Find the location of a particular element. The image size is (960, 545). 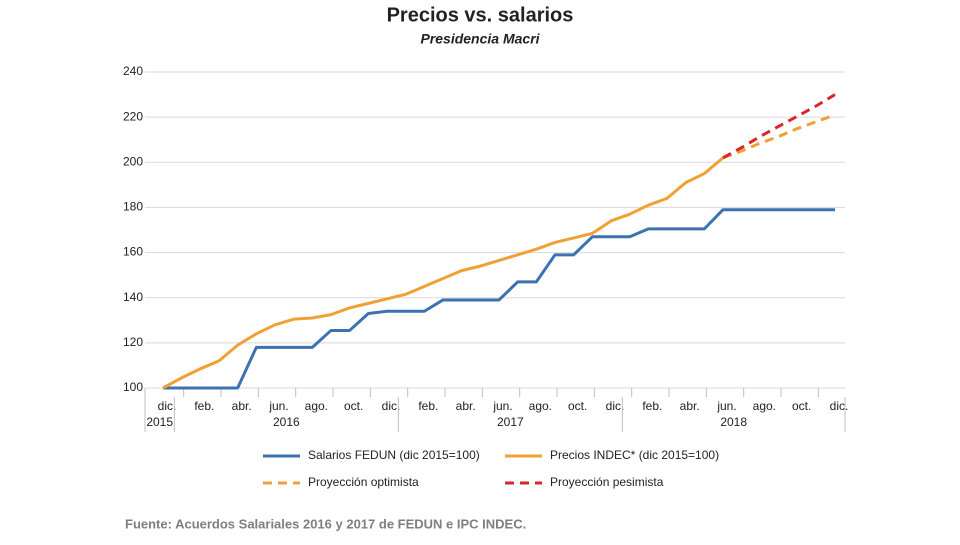

chart-title: Precios vs. salarios is located at coordinates (480, 15).